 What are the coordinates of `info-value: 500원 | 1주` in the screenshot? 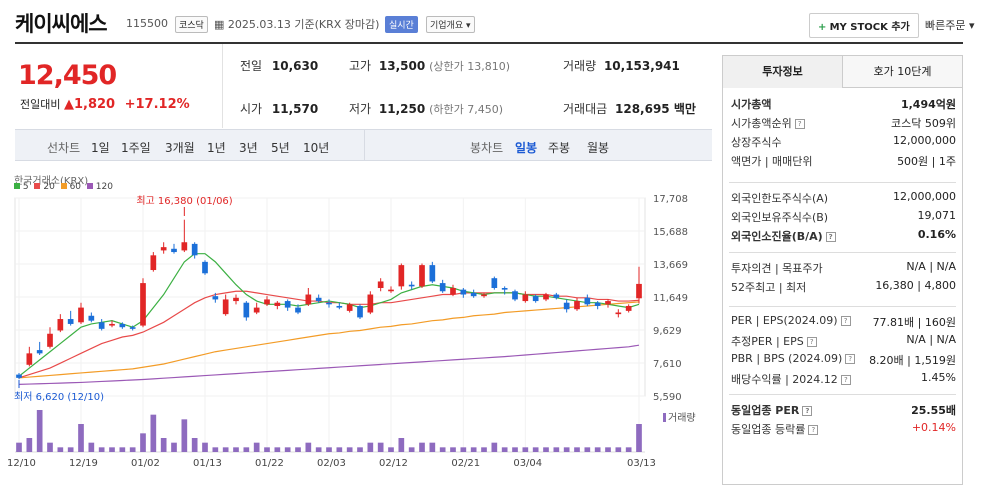 It's located at (926, 161).